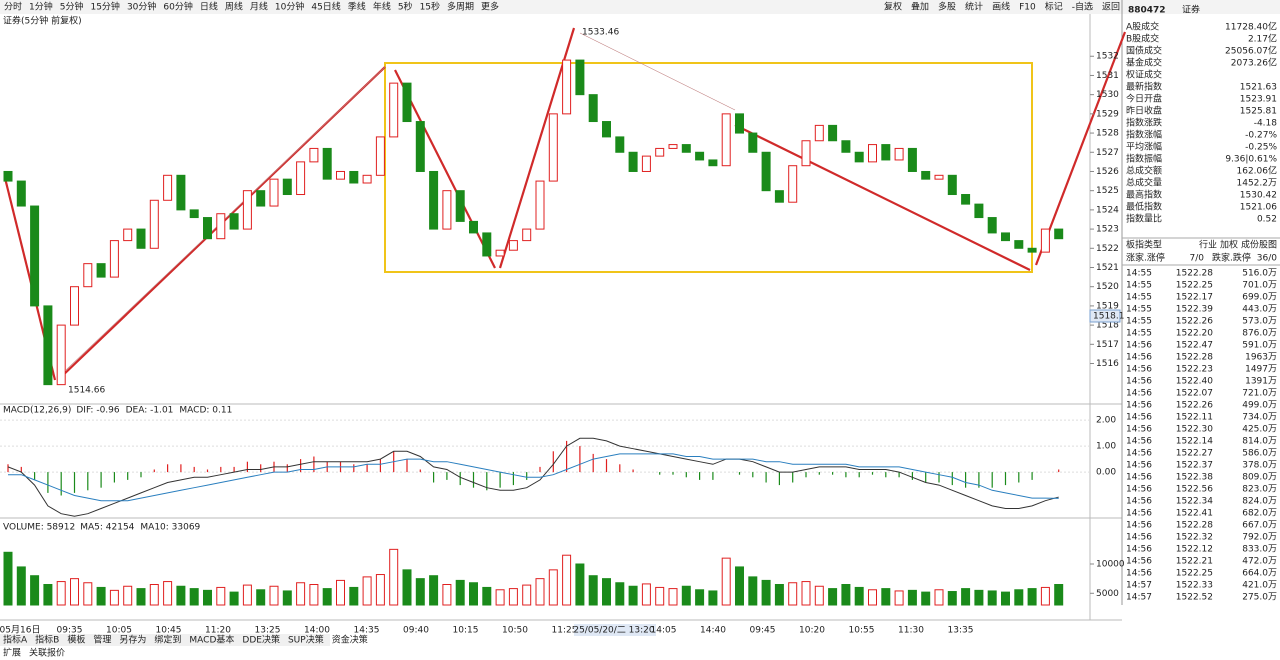 The height and width of the screenshot is (660, 1280). Describe the element at coordinates (259, 7) in the screenshot. I see `period-button: 月线` at that location.